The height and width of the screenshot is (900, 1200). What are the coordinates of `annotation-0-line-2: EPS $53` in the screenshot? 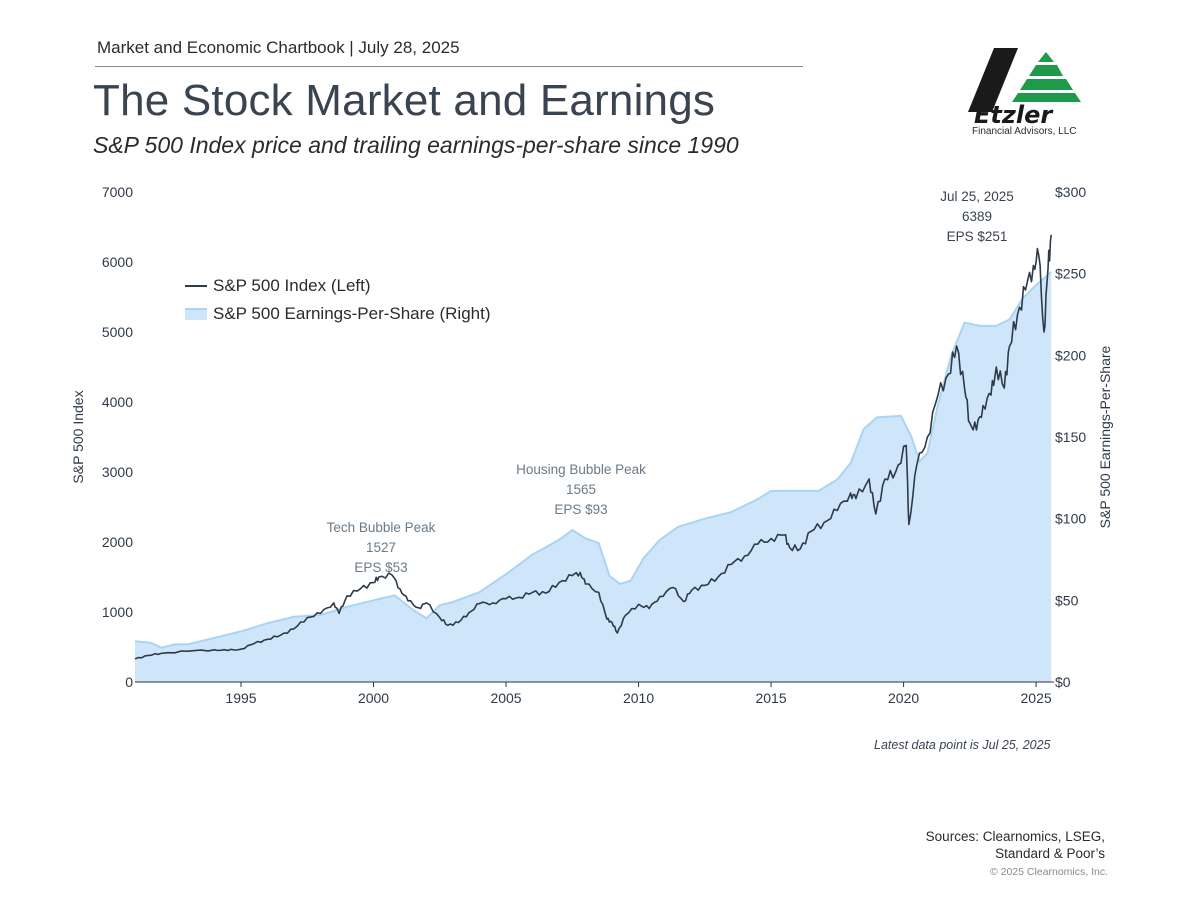 It's located at (380, 567).